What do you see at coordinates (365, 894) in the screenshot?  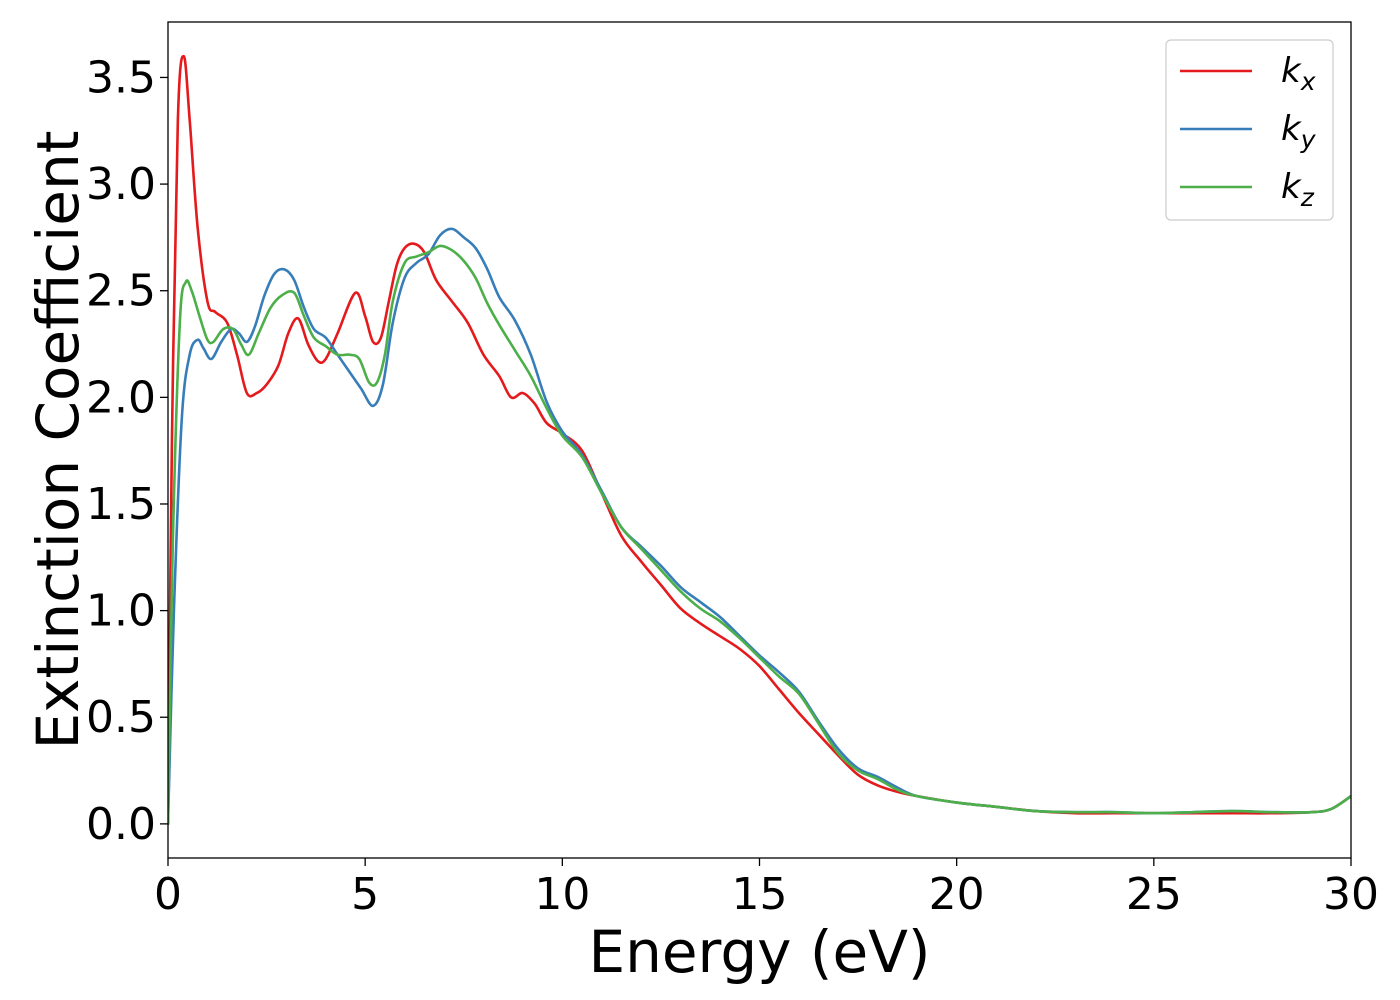 I see `x-tick-label: 5` at bounding box center [365, 894].